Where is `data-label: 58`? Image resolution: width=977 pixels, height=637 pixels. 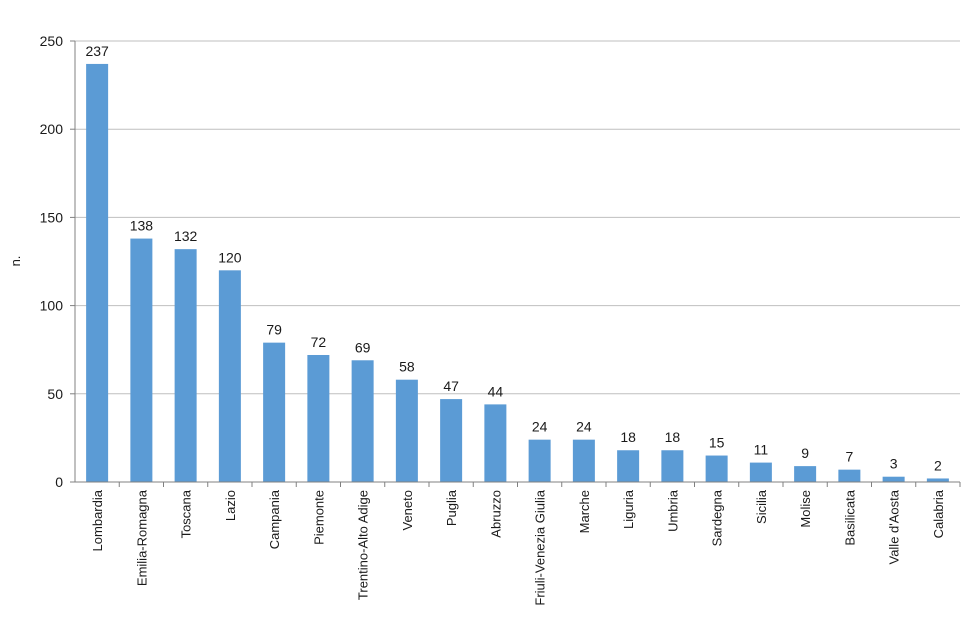 data-label: 58 is located at coordinates (407, 367).